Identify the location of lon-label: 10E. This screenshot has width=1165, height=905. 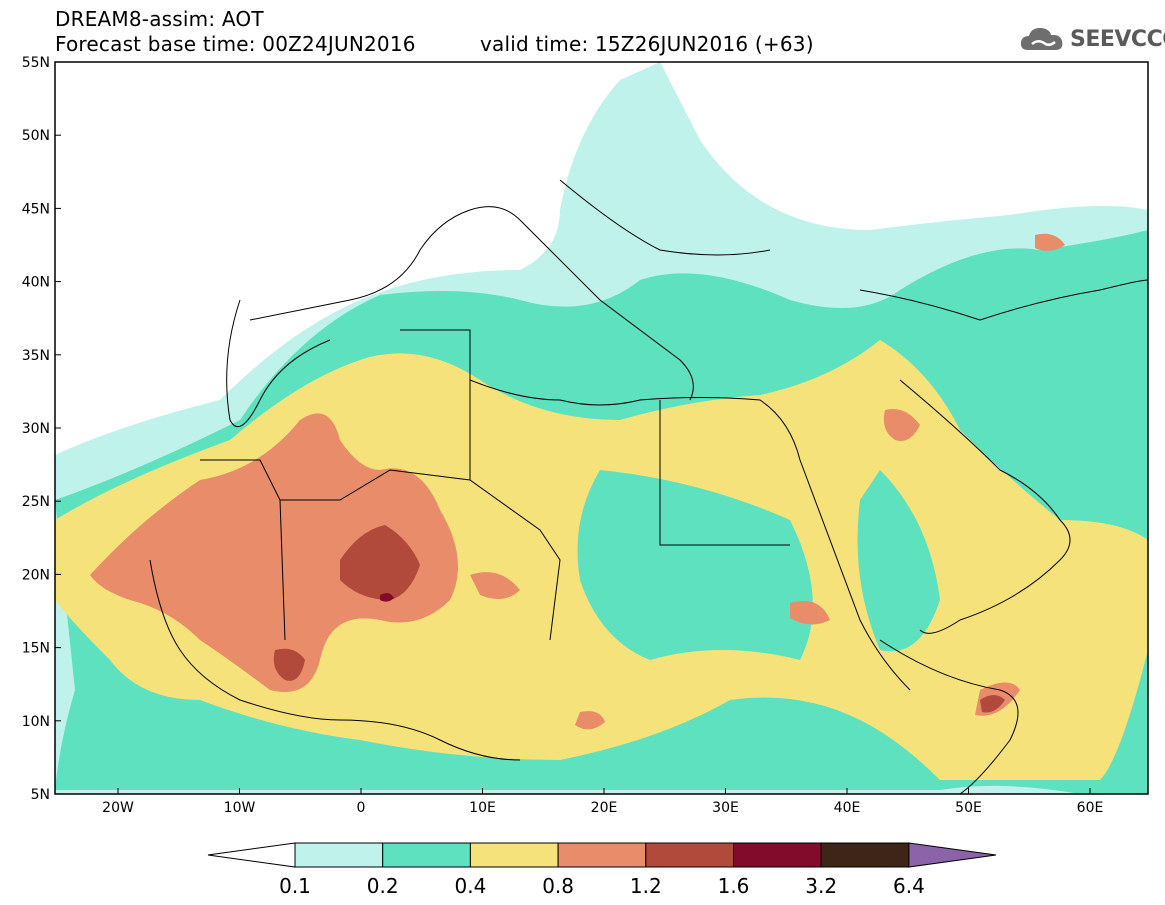
(482, 808).